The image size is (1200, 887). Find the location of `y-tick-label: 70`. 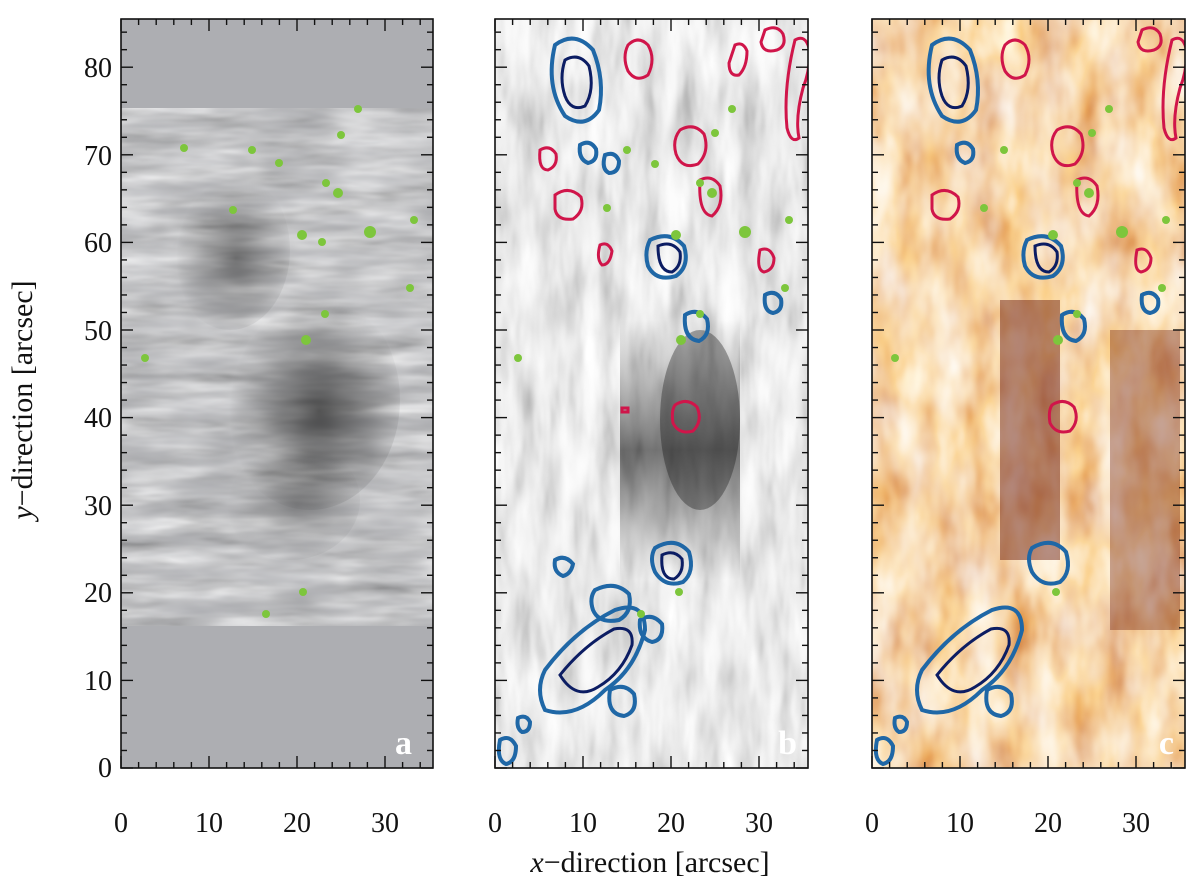

y-tick-label: 70 is located at coordinates (98, 156).